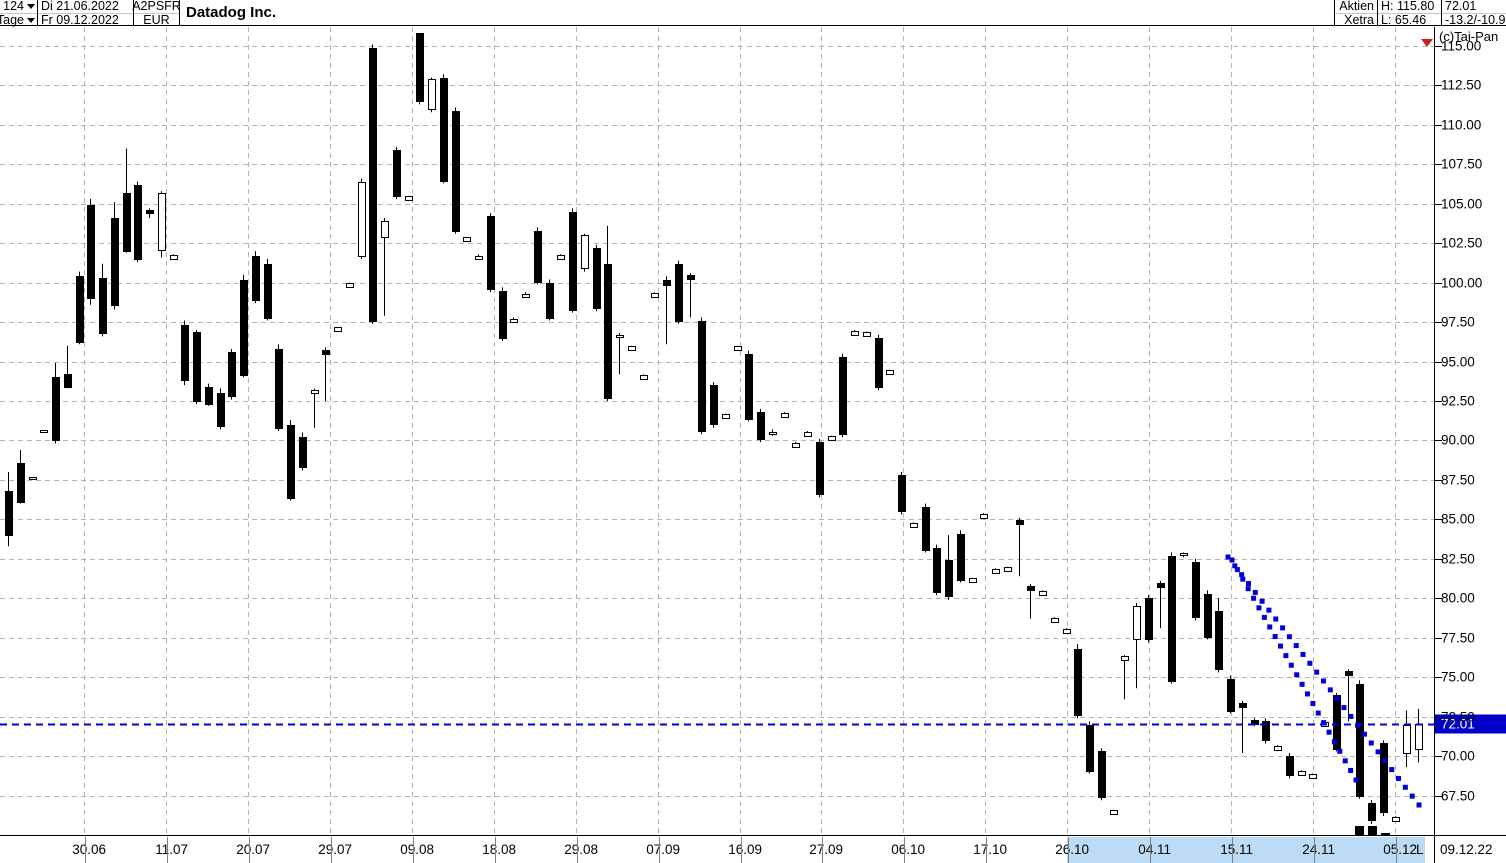  I want to click on date-tick-label: 29.08, so click(581, 849).